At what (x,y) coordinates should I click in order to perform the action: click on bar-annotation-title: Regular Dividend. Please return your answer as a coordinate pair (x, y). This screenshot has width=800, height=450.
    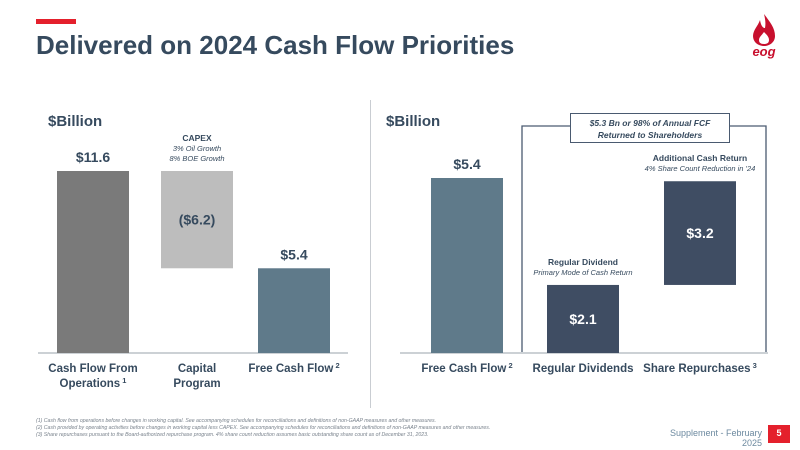
    Looking at the image, I should click on (583, 262).